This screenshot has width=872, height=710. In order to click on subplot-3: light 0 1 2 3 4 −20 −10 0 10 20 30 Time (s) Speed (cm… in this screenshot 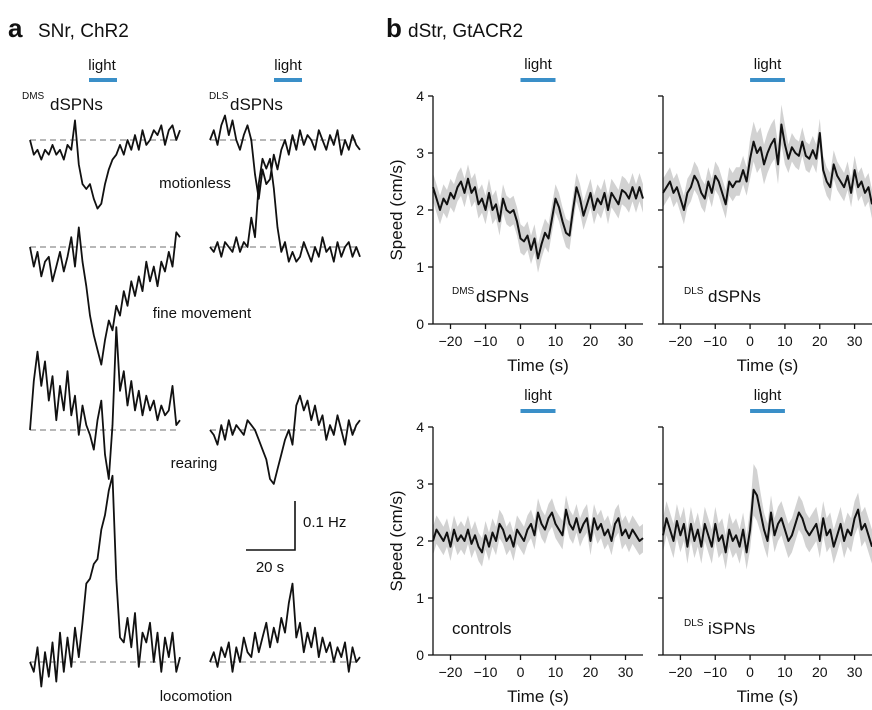, I will do `click(515, 546)`.